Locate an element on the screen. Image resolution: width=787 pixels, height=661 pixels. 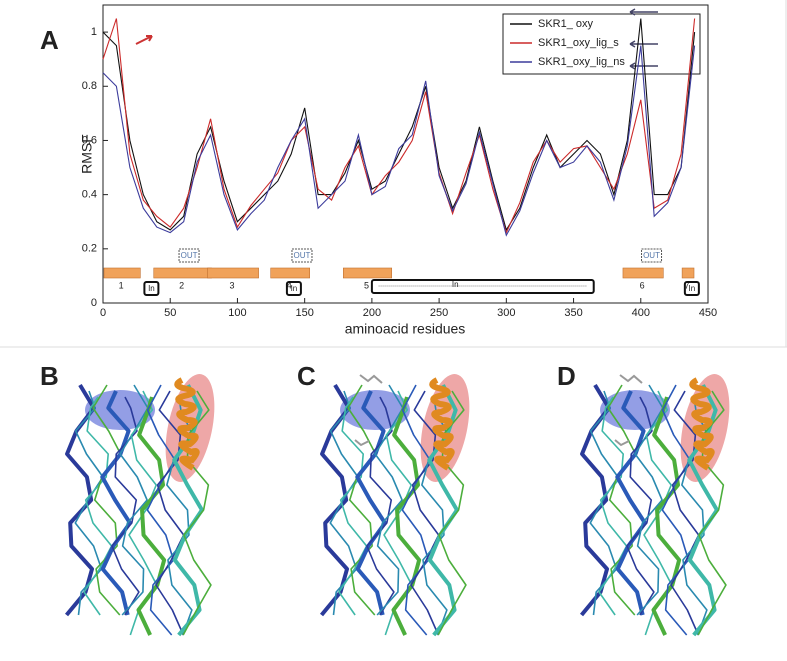
x-tick-label: 350 is located at coordinates (573, 313).